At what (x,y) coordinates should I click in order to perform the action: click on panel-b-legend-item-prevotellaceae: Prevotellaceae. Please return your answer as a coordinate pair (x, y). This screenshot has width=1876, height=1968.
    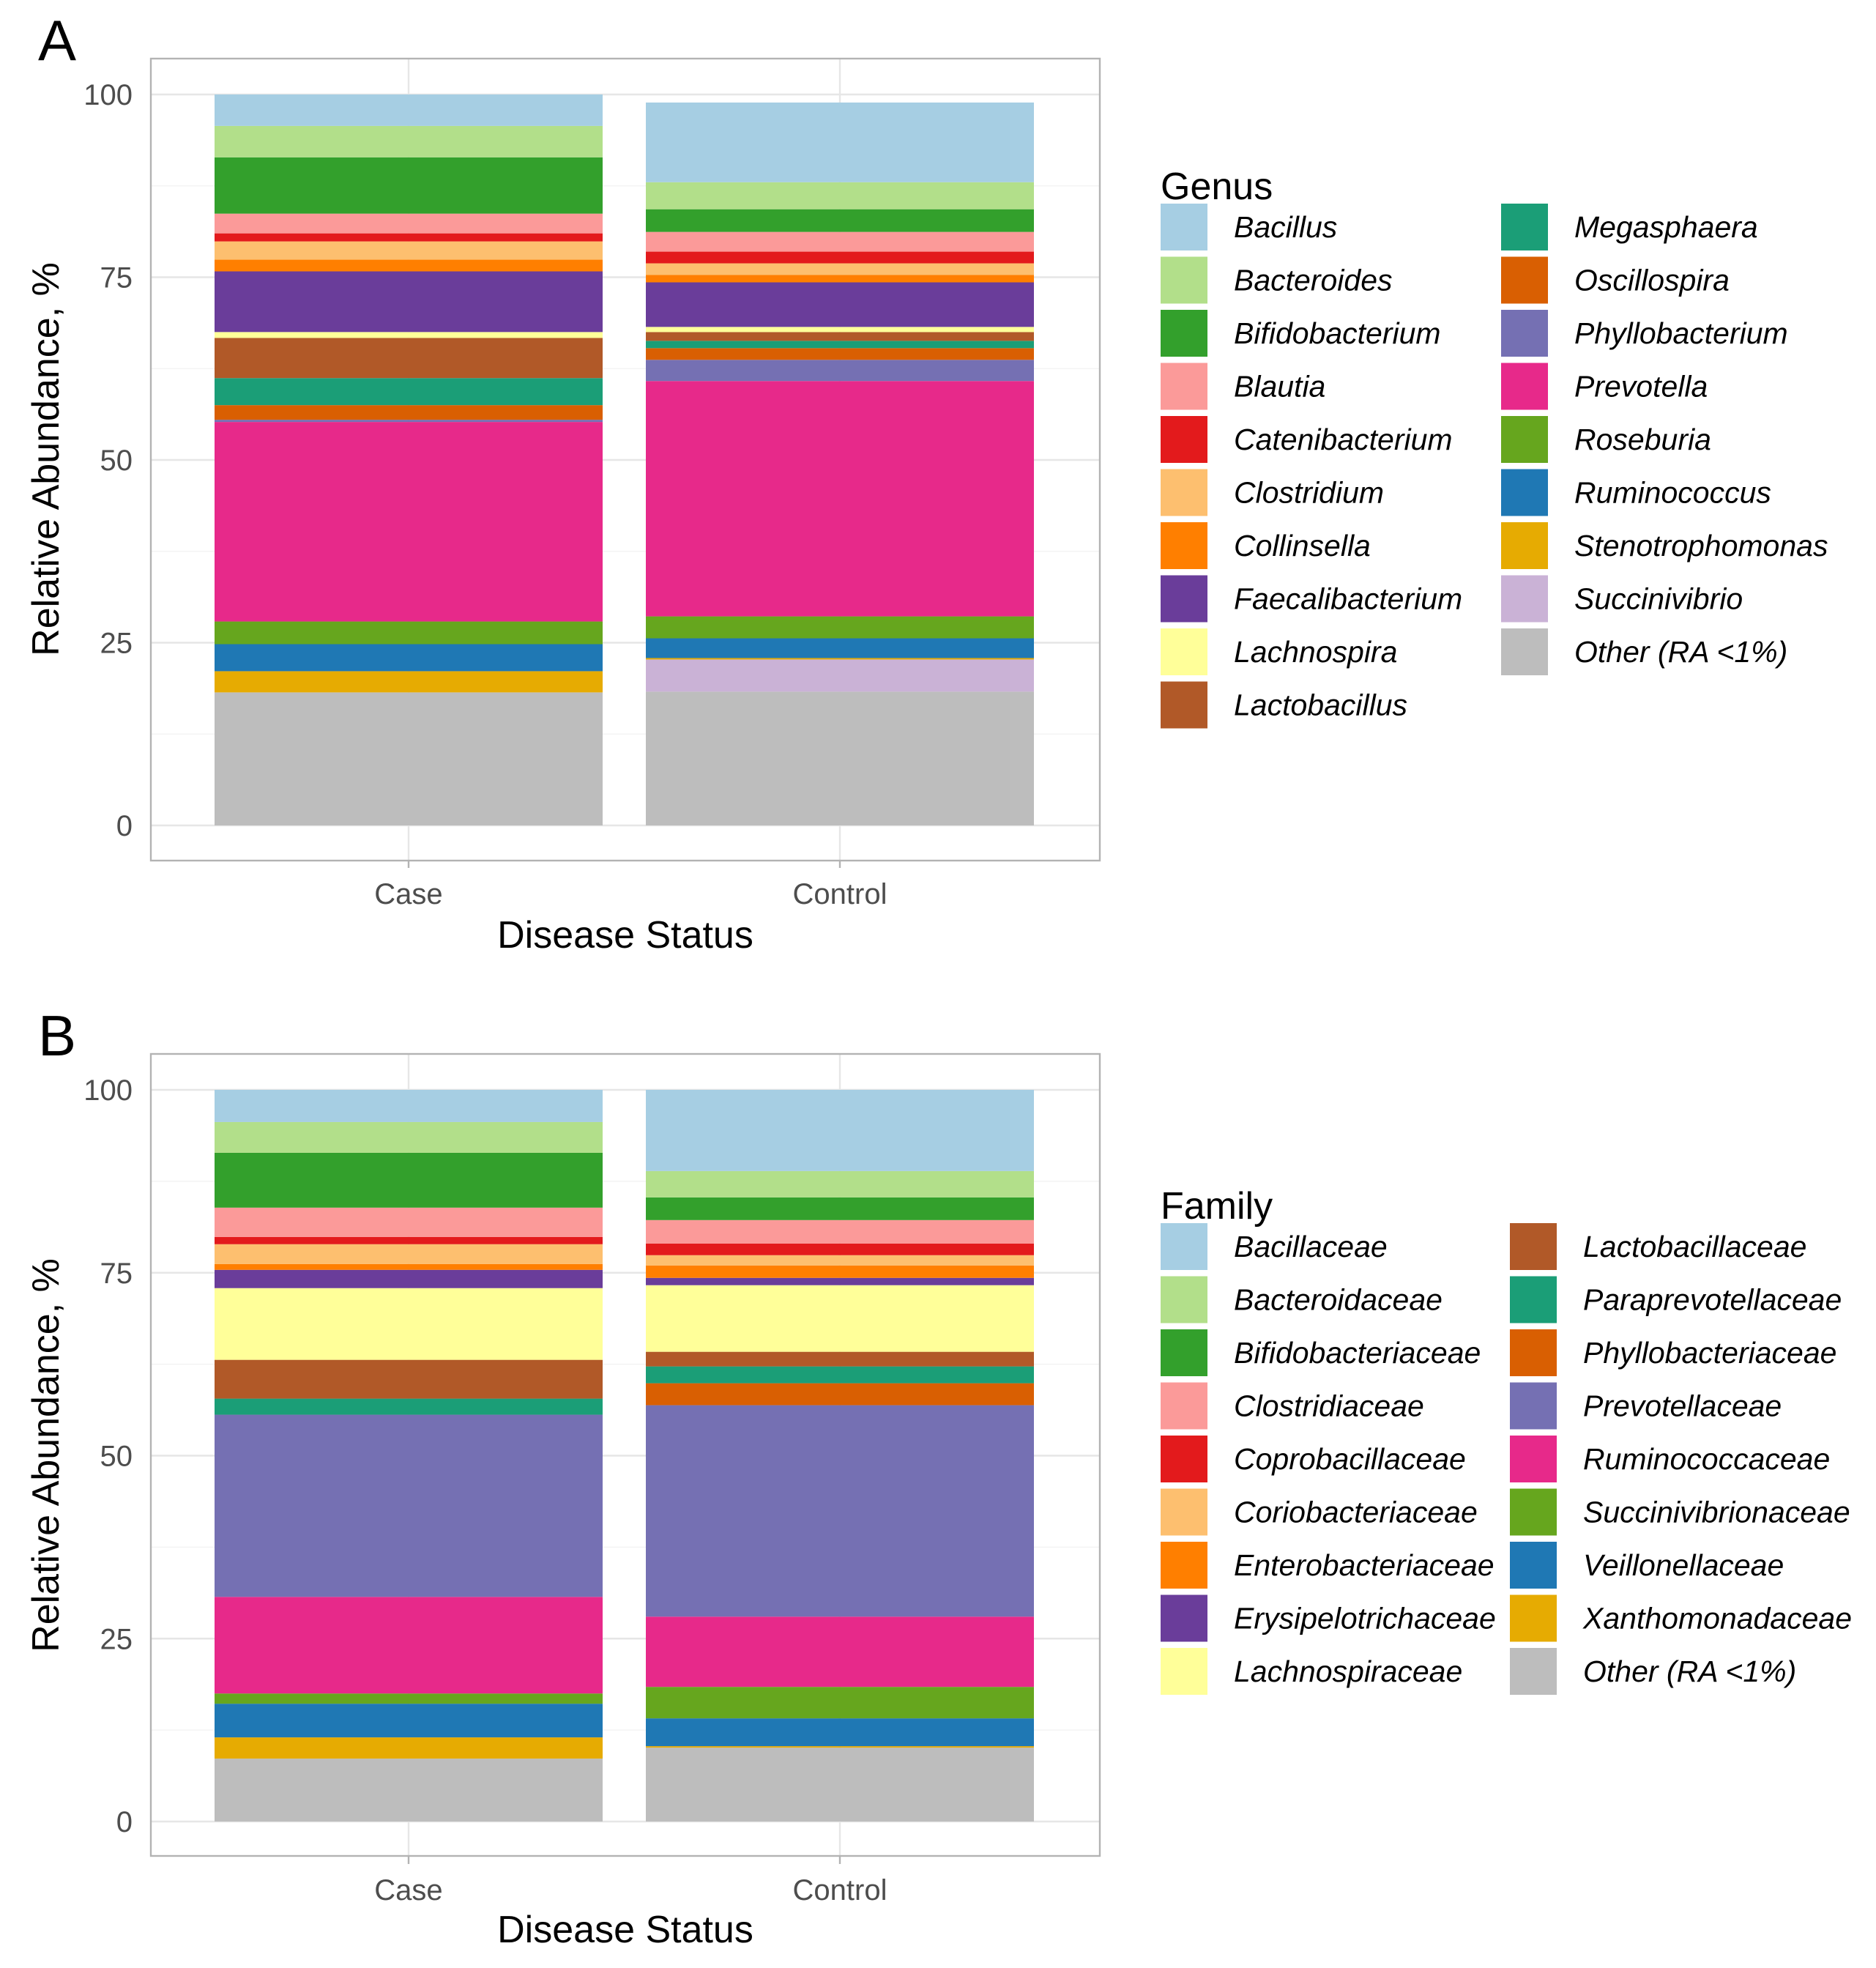
    Looking at the image, I should click on (1646, 1406).